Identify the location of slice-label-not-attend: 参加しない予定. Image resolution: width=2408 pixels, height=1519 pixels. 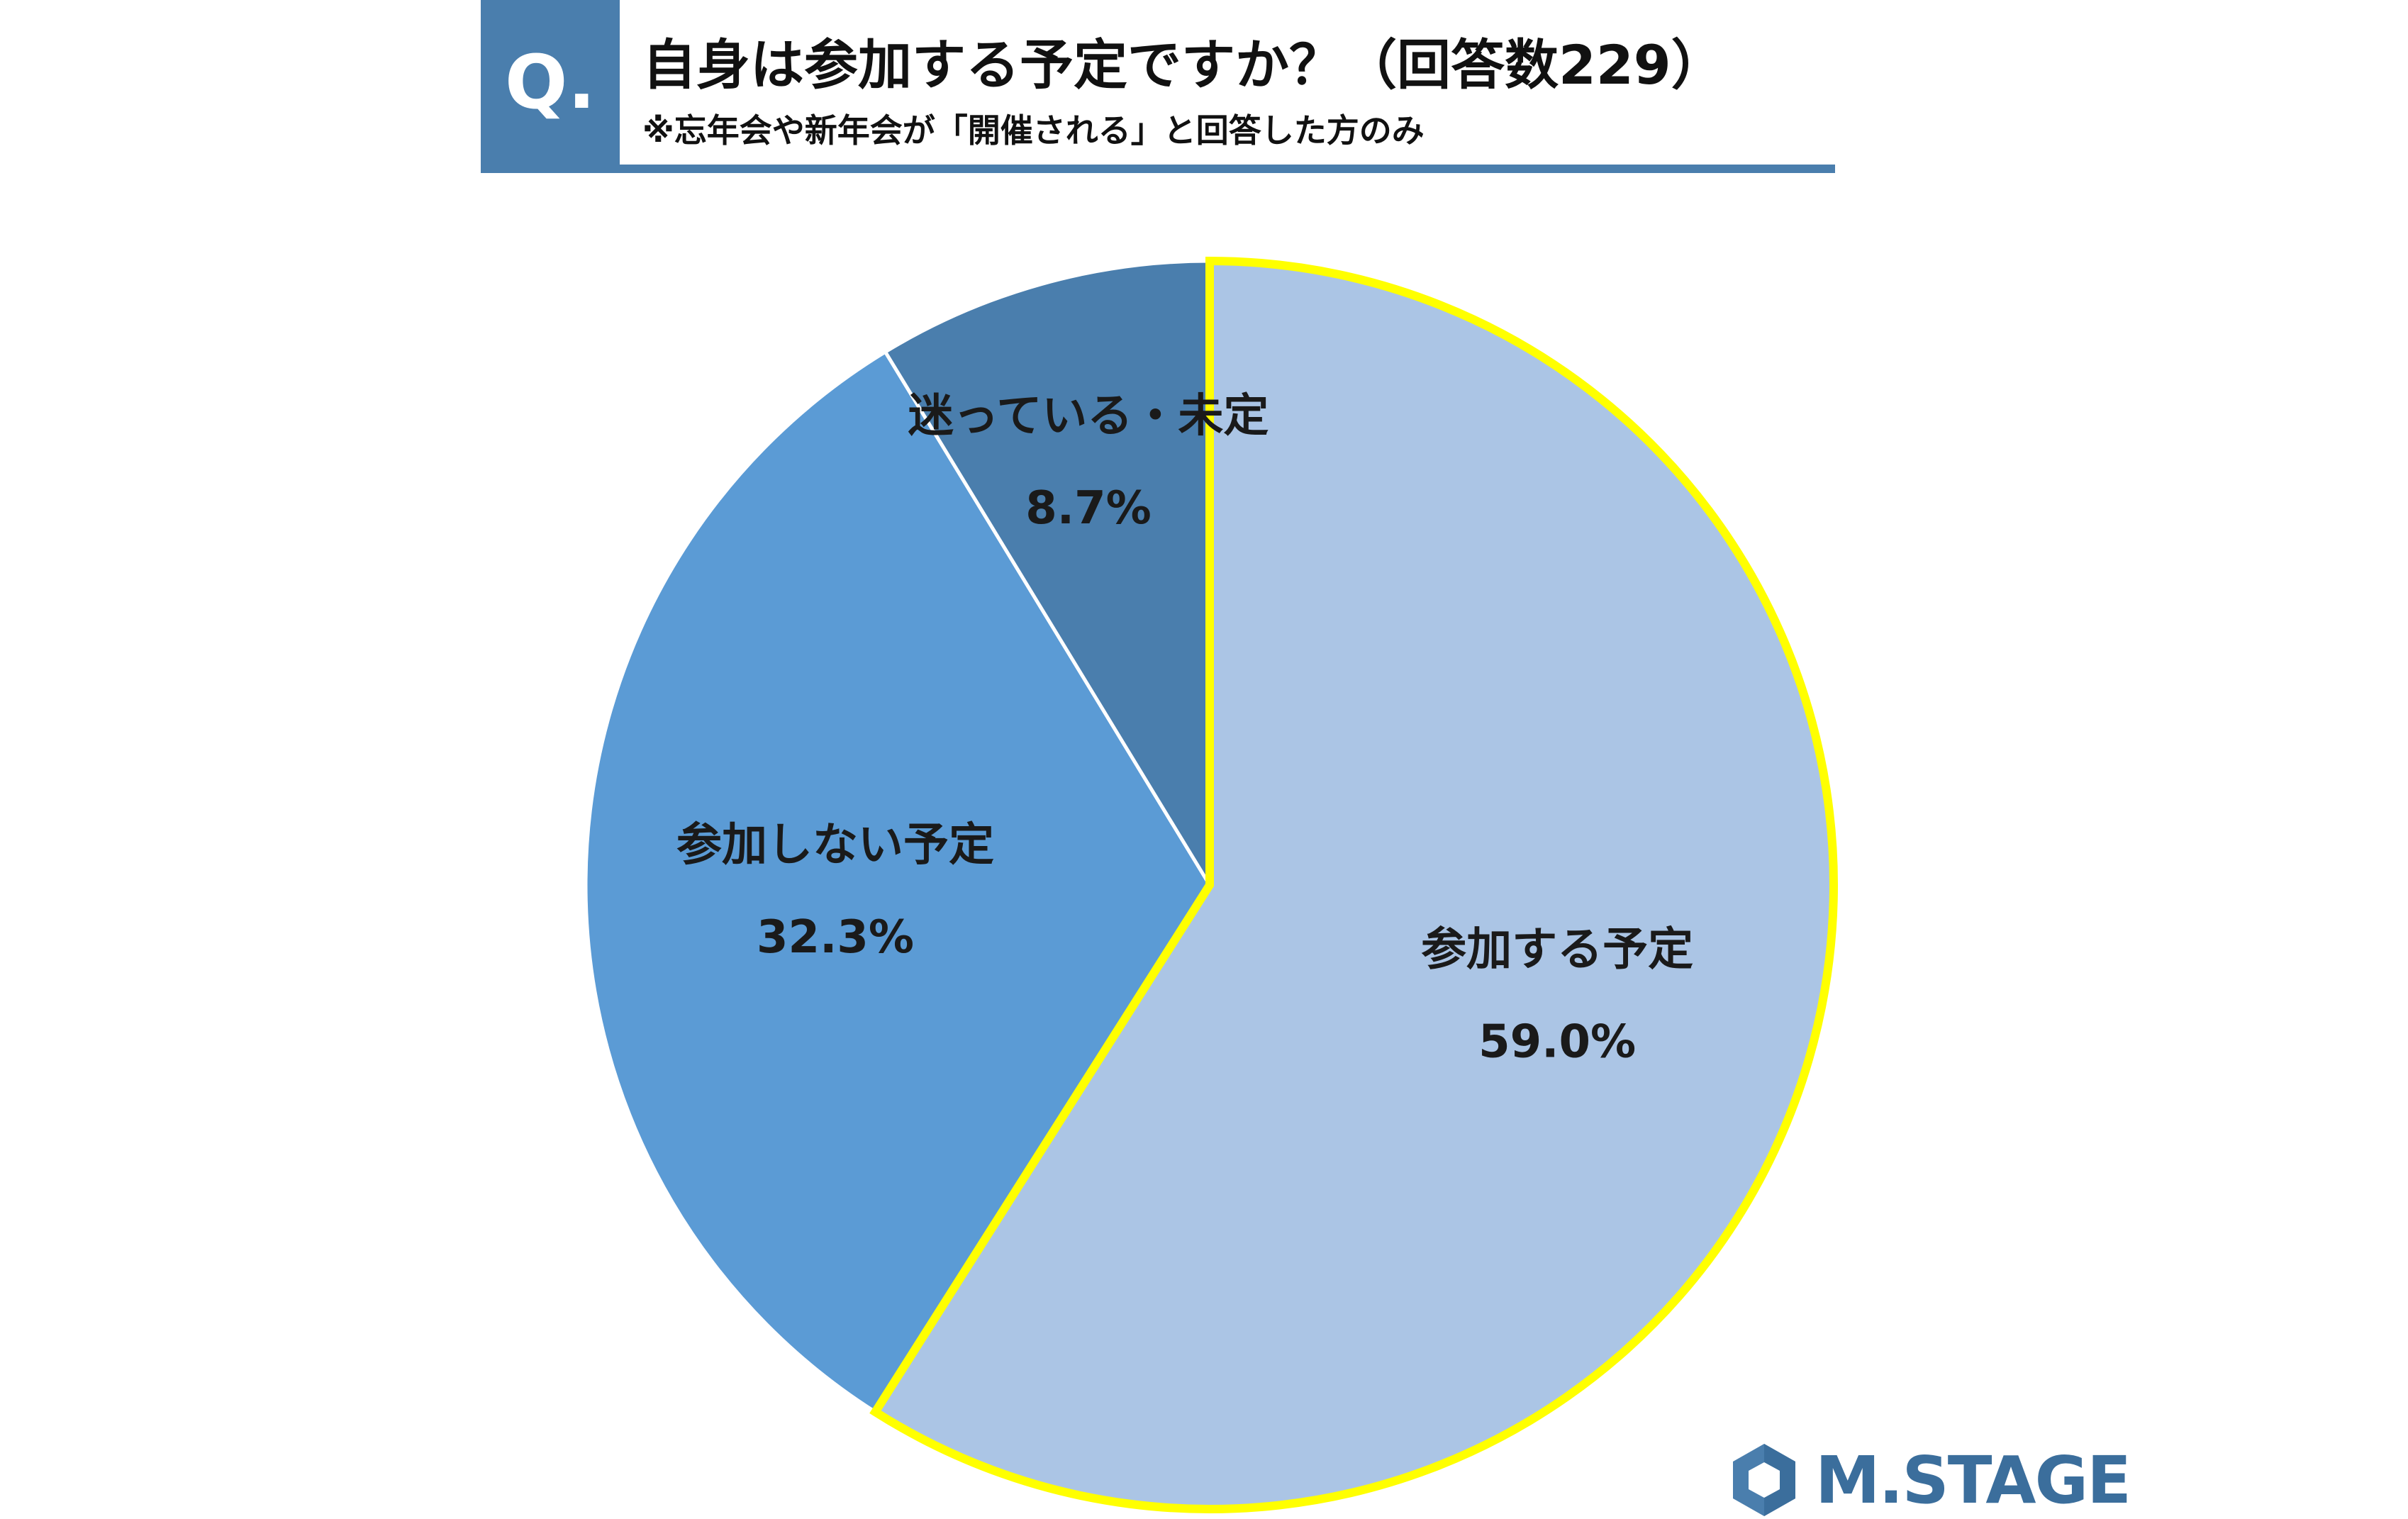
(835, 845).